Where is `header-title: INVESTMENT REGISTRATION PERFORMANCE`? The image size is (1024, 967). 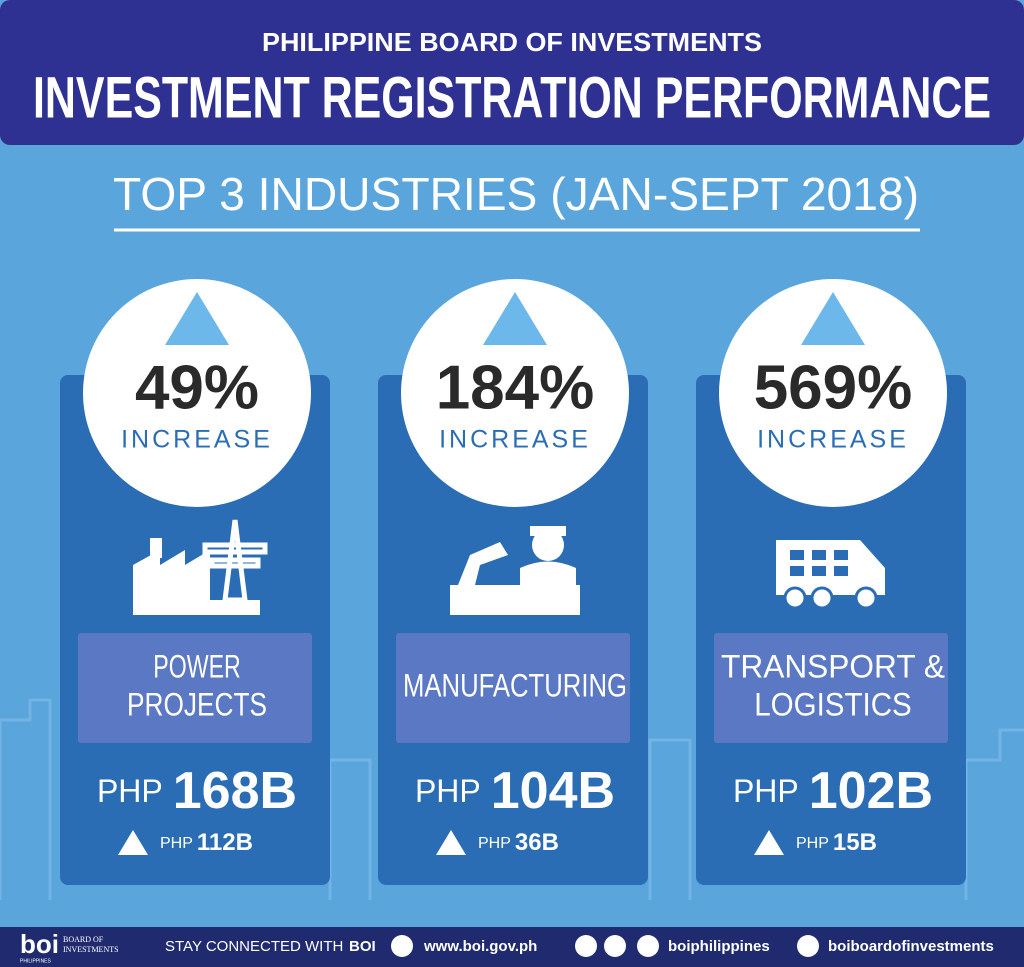 header-title: INVESTMENT REGISTRATION PERFORMANCE is located at coordinates (512, 97).